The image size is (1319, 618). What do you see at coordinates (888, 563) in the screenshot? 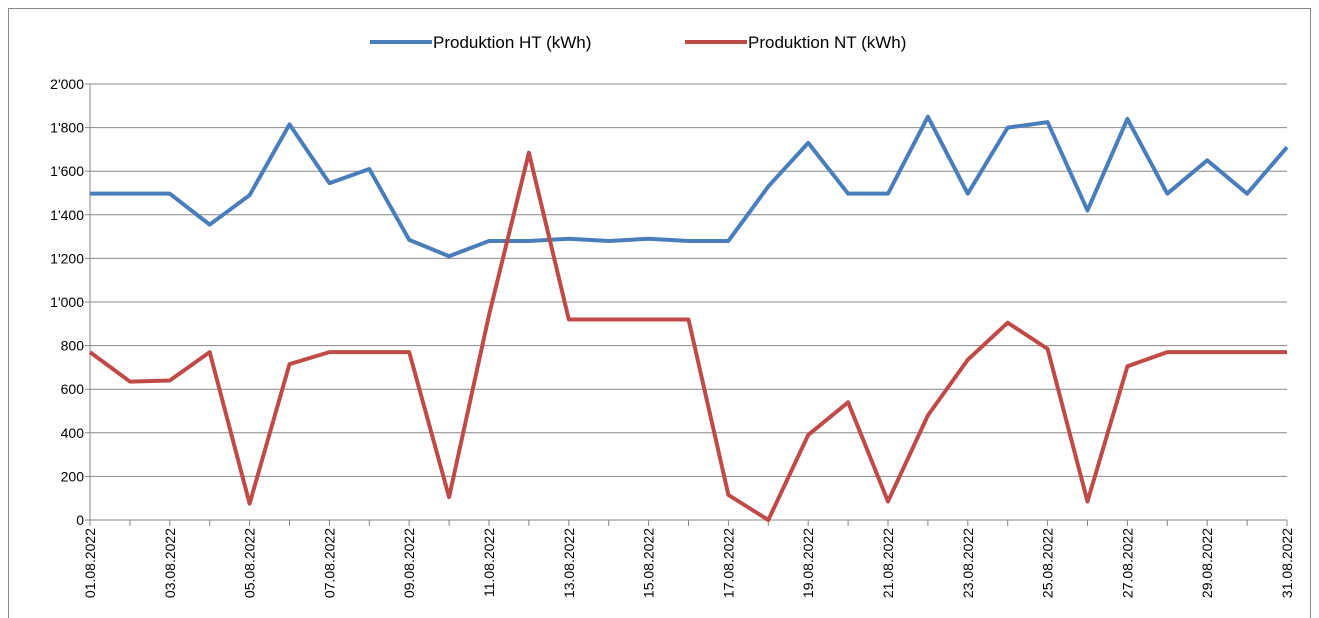
I see `x-tick-label: 21.08.2022` at bounding box center [888, 563].